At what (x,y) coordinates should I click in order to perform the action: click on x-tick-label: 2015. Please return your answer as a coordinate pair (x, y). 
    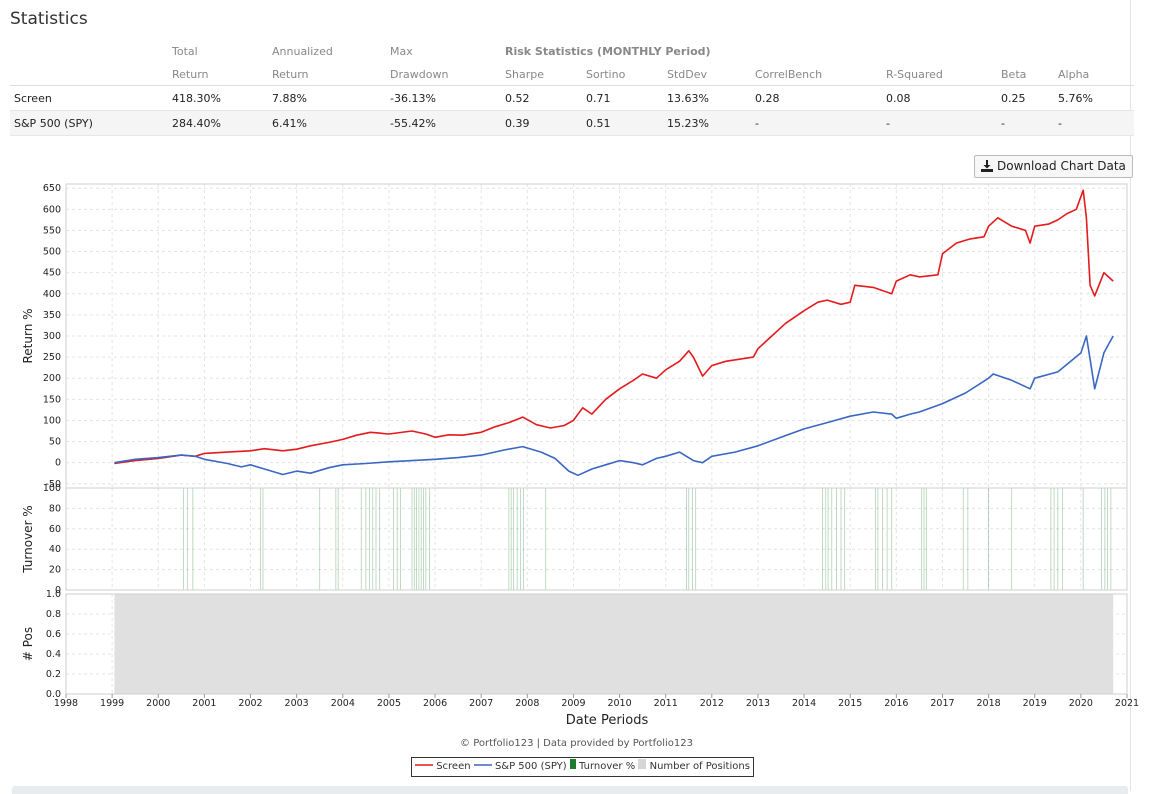
    Looking at the image, I should click on (850, 703).